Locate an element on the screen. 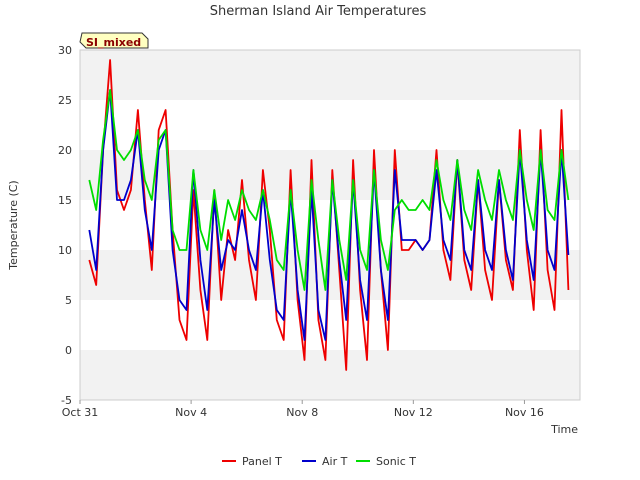  chart-title: Sherman Island Air Temperatures is located at coordinates (318, 11).